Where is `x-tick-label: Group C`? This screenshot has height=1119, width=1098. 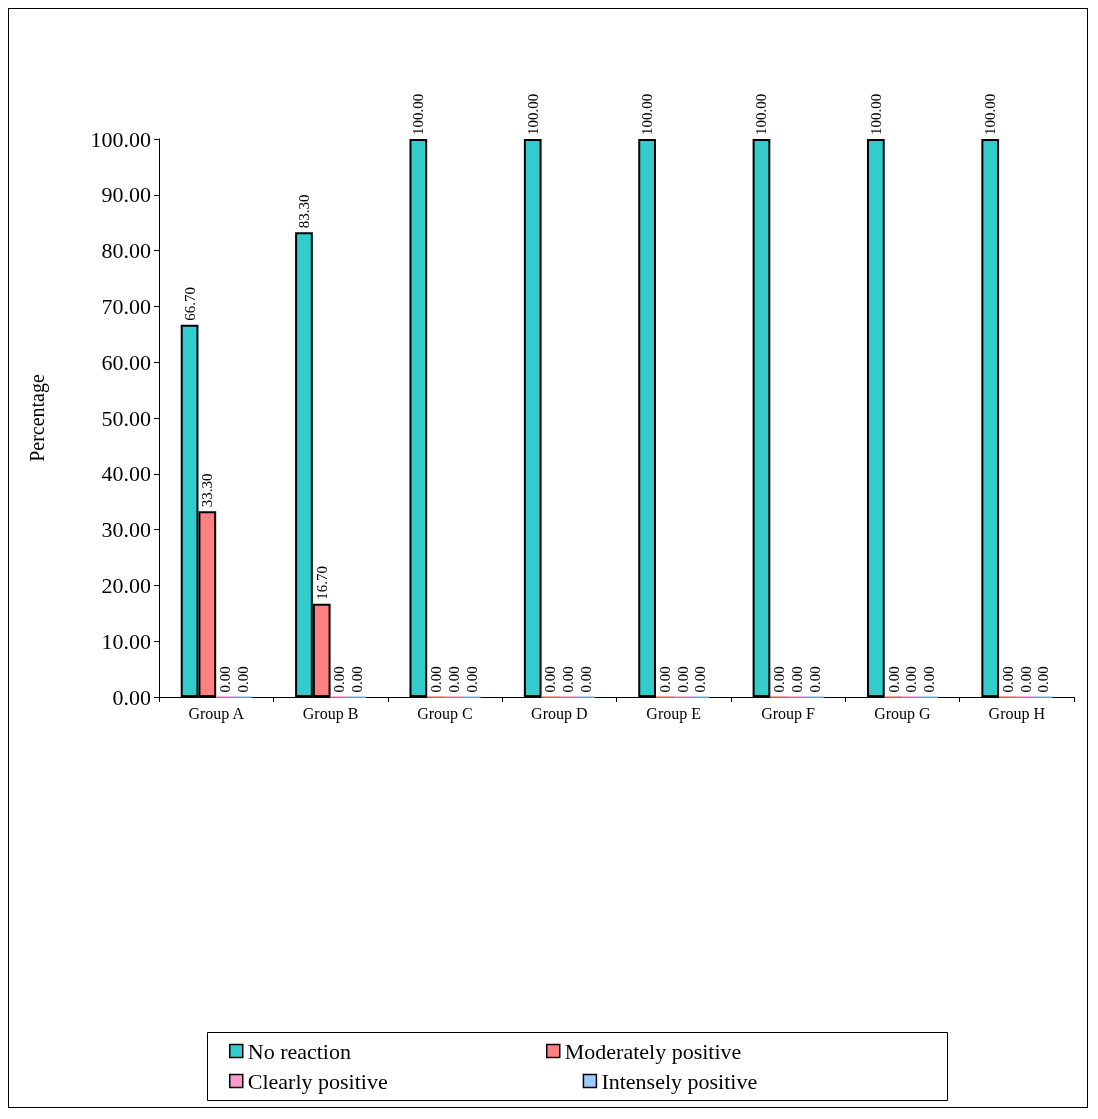 x-tick-label: Group C is located at coordinates (445, 713).